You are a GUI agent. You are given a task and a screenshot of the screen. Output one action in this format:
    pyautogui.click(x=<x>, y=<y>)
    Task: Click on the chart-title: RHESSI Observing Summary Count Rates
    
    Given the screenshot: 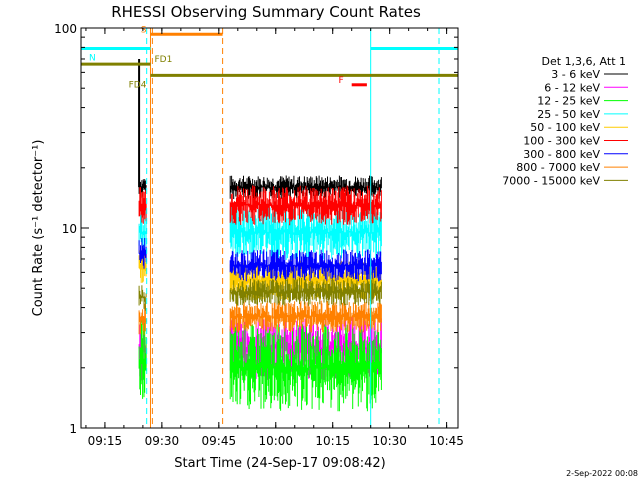 What is the action you would take?
    pyautogui.click(x=266, y=12)
    